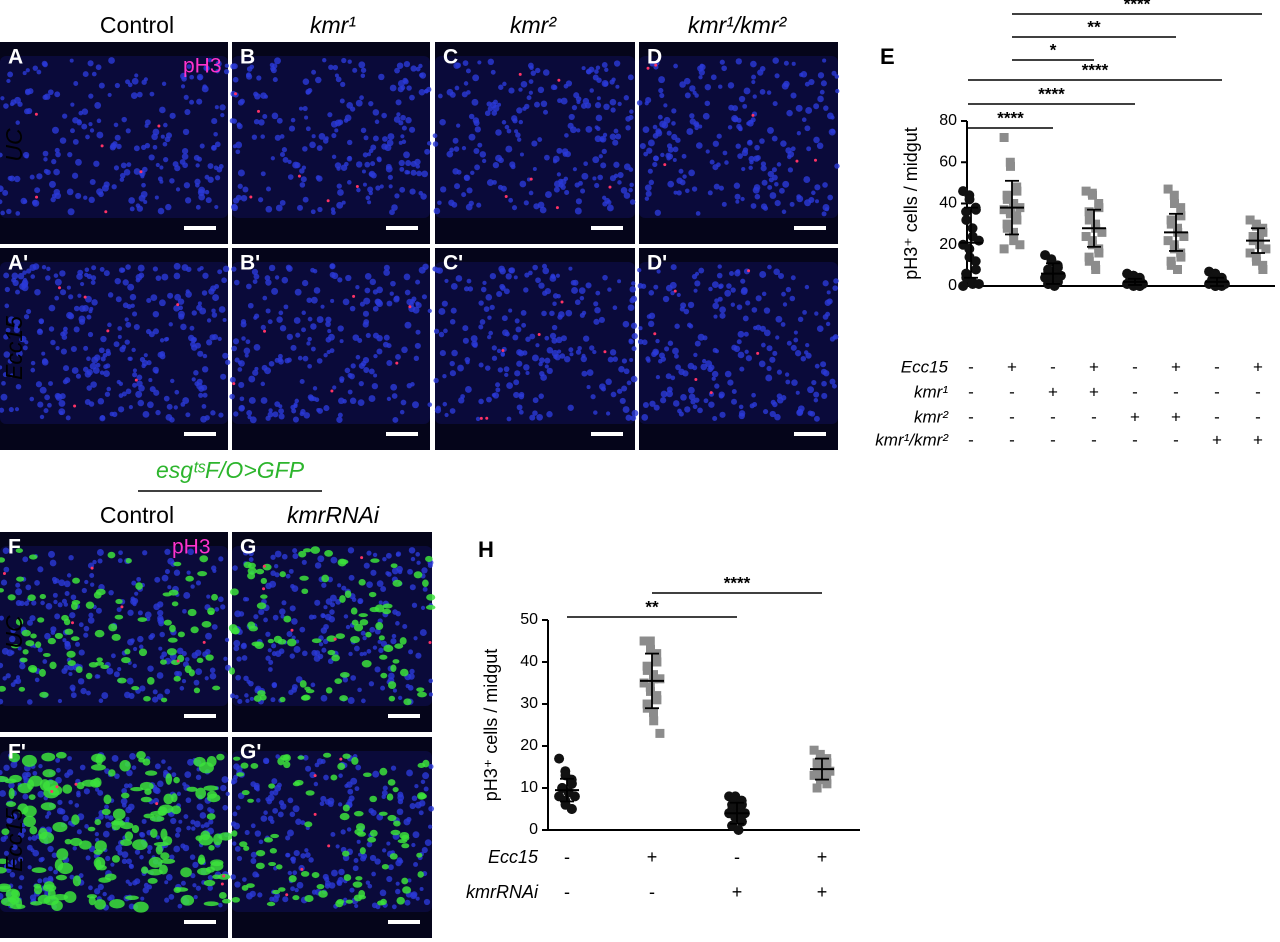 The image size is (1280, 942). What do you see at coordinates (1094, 391) in the screenshot?
I see `condition-sign: +` at bounding box center [1094, 391].